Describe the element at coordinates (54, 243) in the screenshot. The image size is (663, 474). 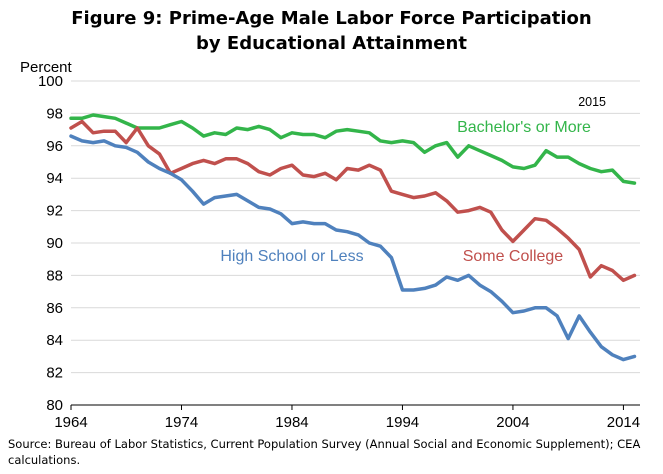
I see `y-tick-label: 90` at that location.